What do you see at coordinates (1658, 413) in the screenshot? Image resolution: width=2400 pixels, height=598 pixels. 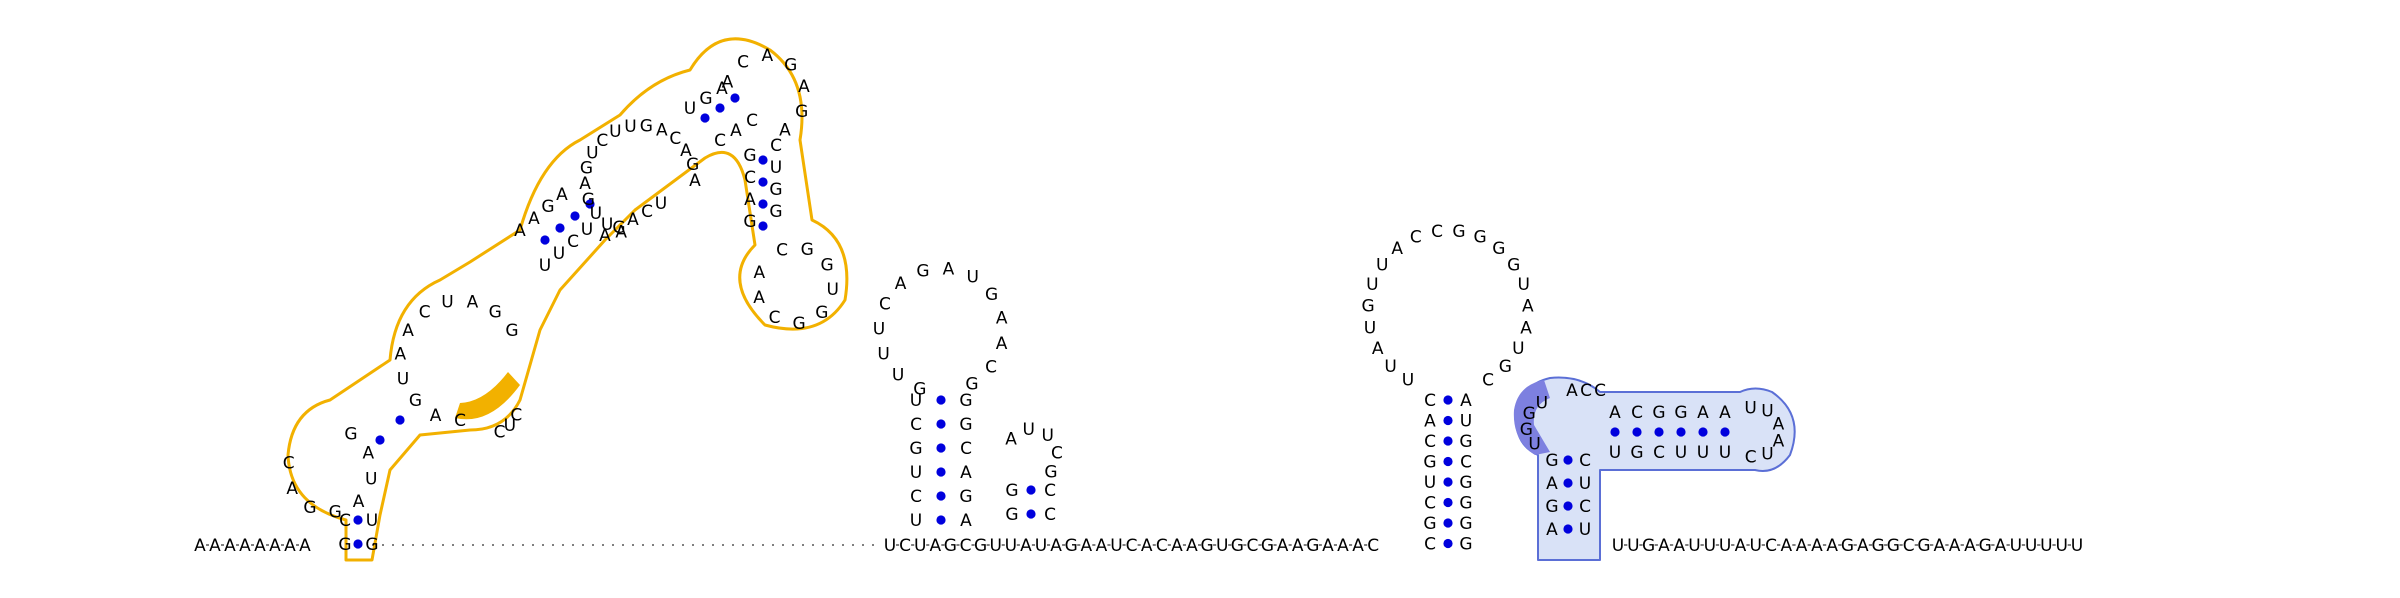 I see `pseudoknot-arm-top-nucleotide: G` at bounding box center [1658, 413].